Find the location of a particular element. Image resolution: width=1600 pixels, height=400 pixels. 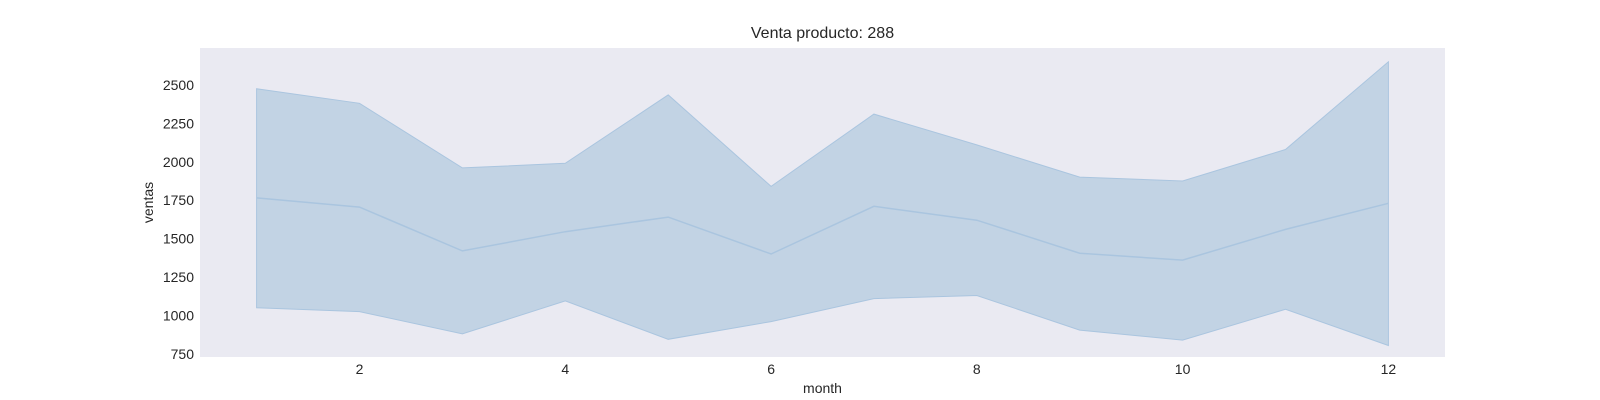

y-tick-label: 2250 is located at coordinates (178, 123).